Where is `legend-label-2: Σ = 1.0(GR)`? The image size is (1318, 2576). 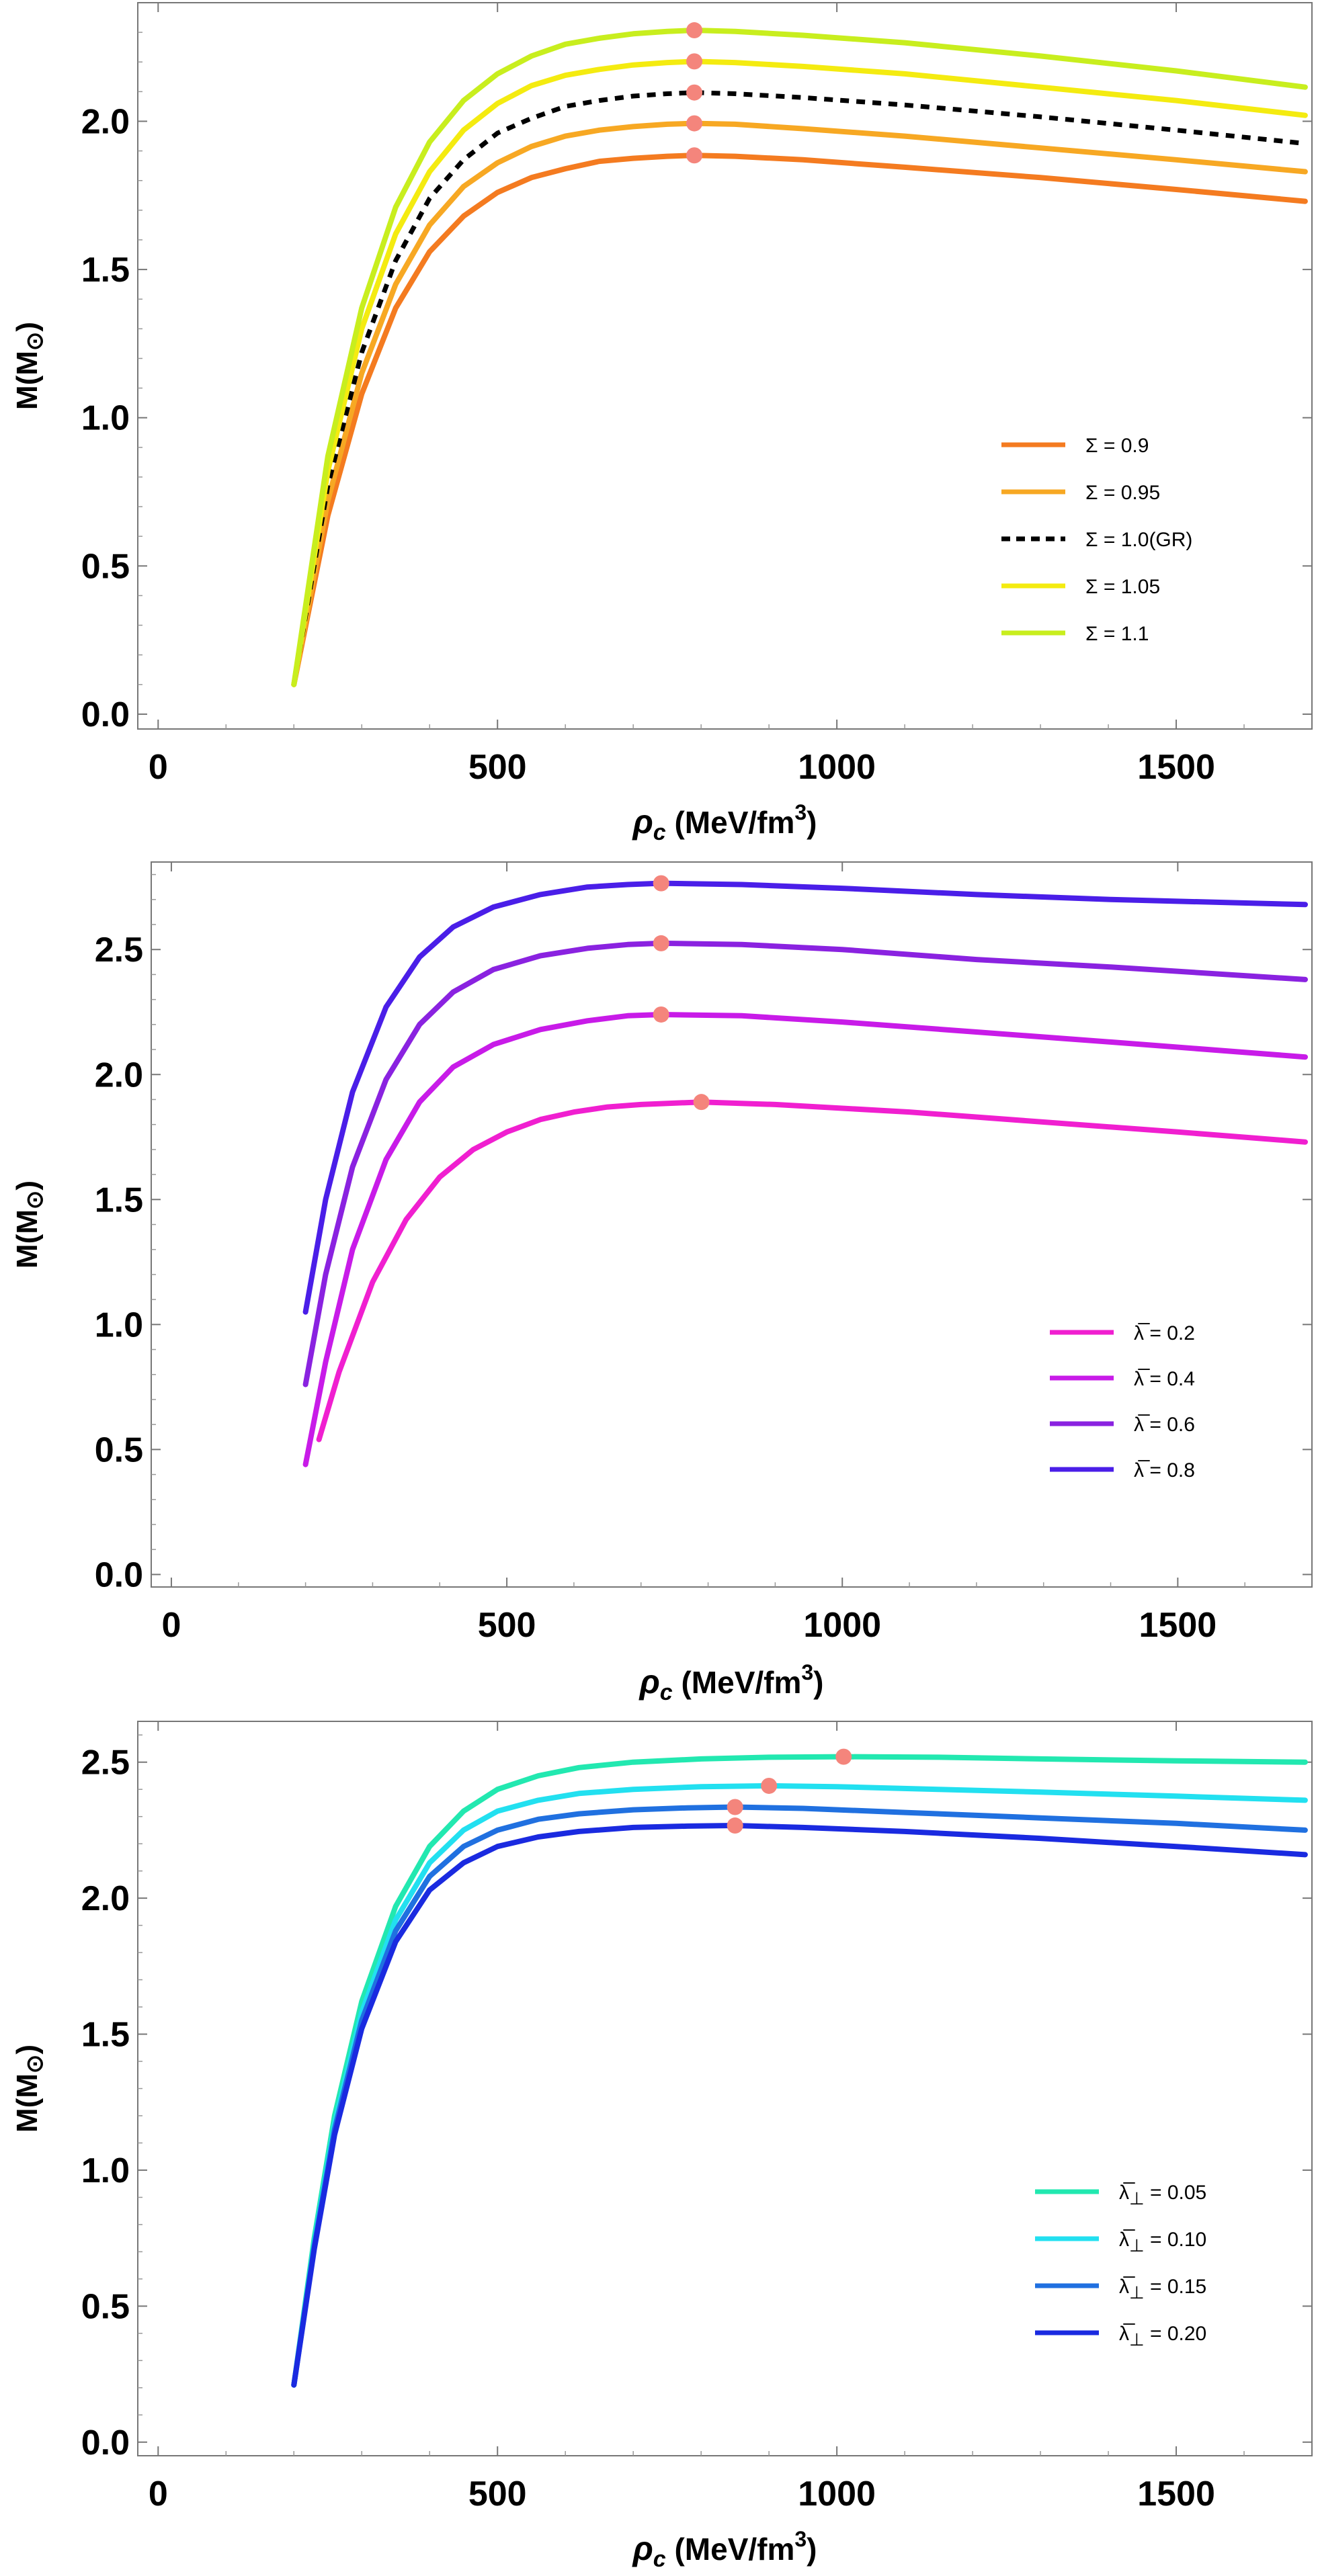 legend-label-2: Σ = 1.0(GR) is located at coordinates (1138, 540).